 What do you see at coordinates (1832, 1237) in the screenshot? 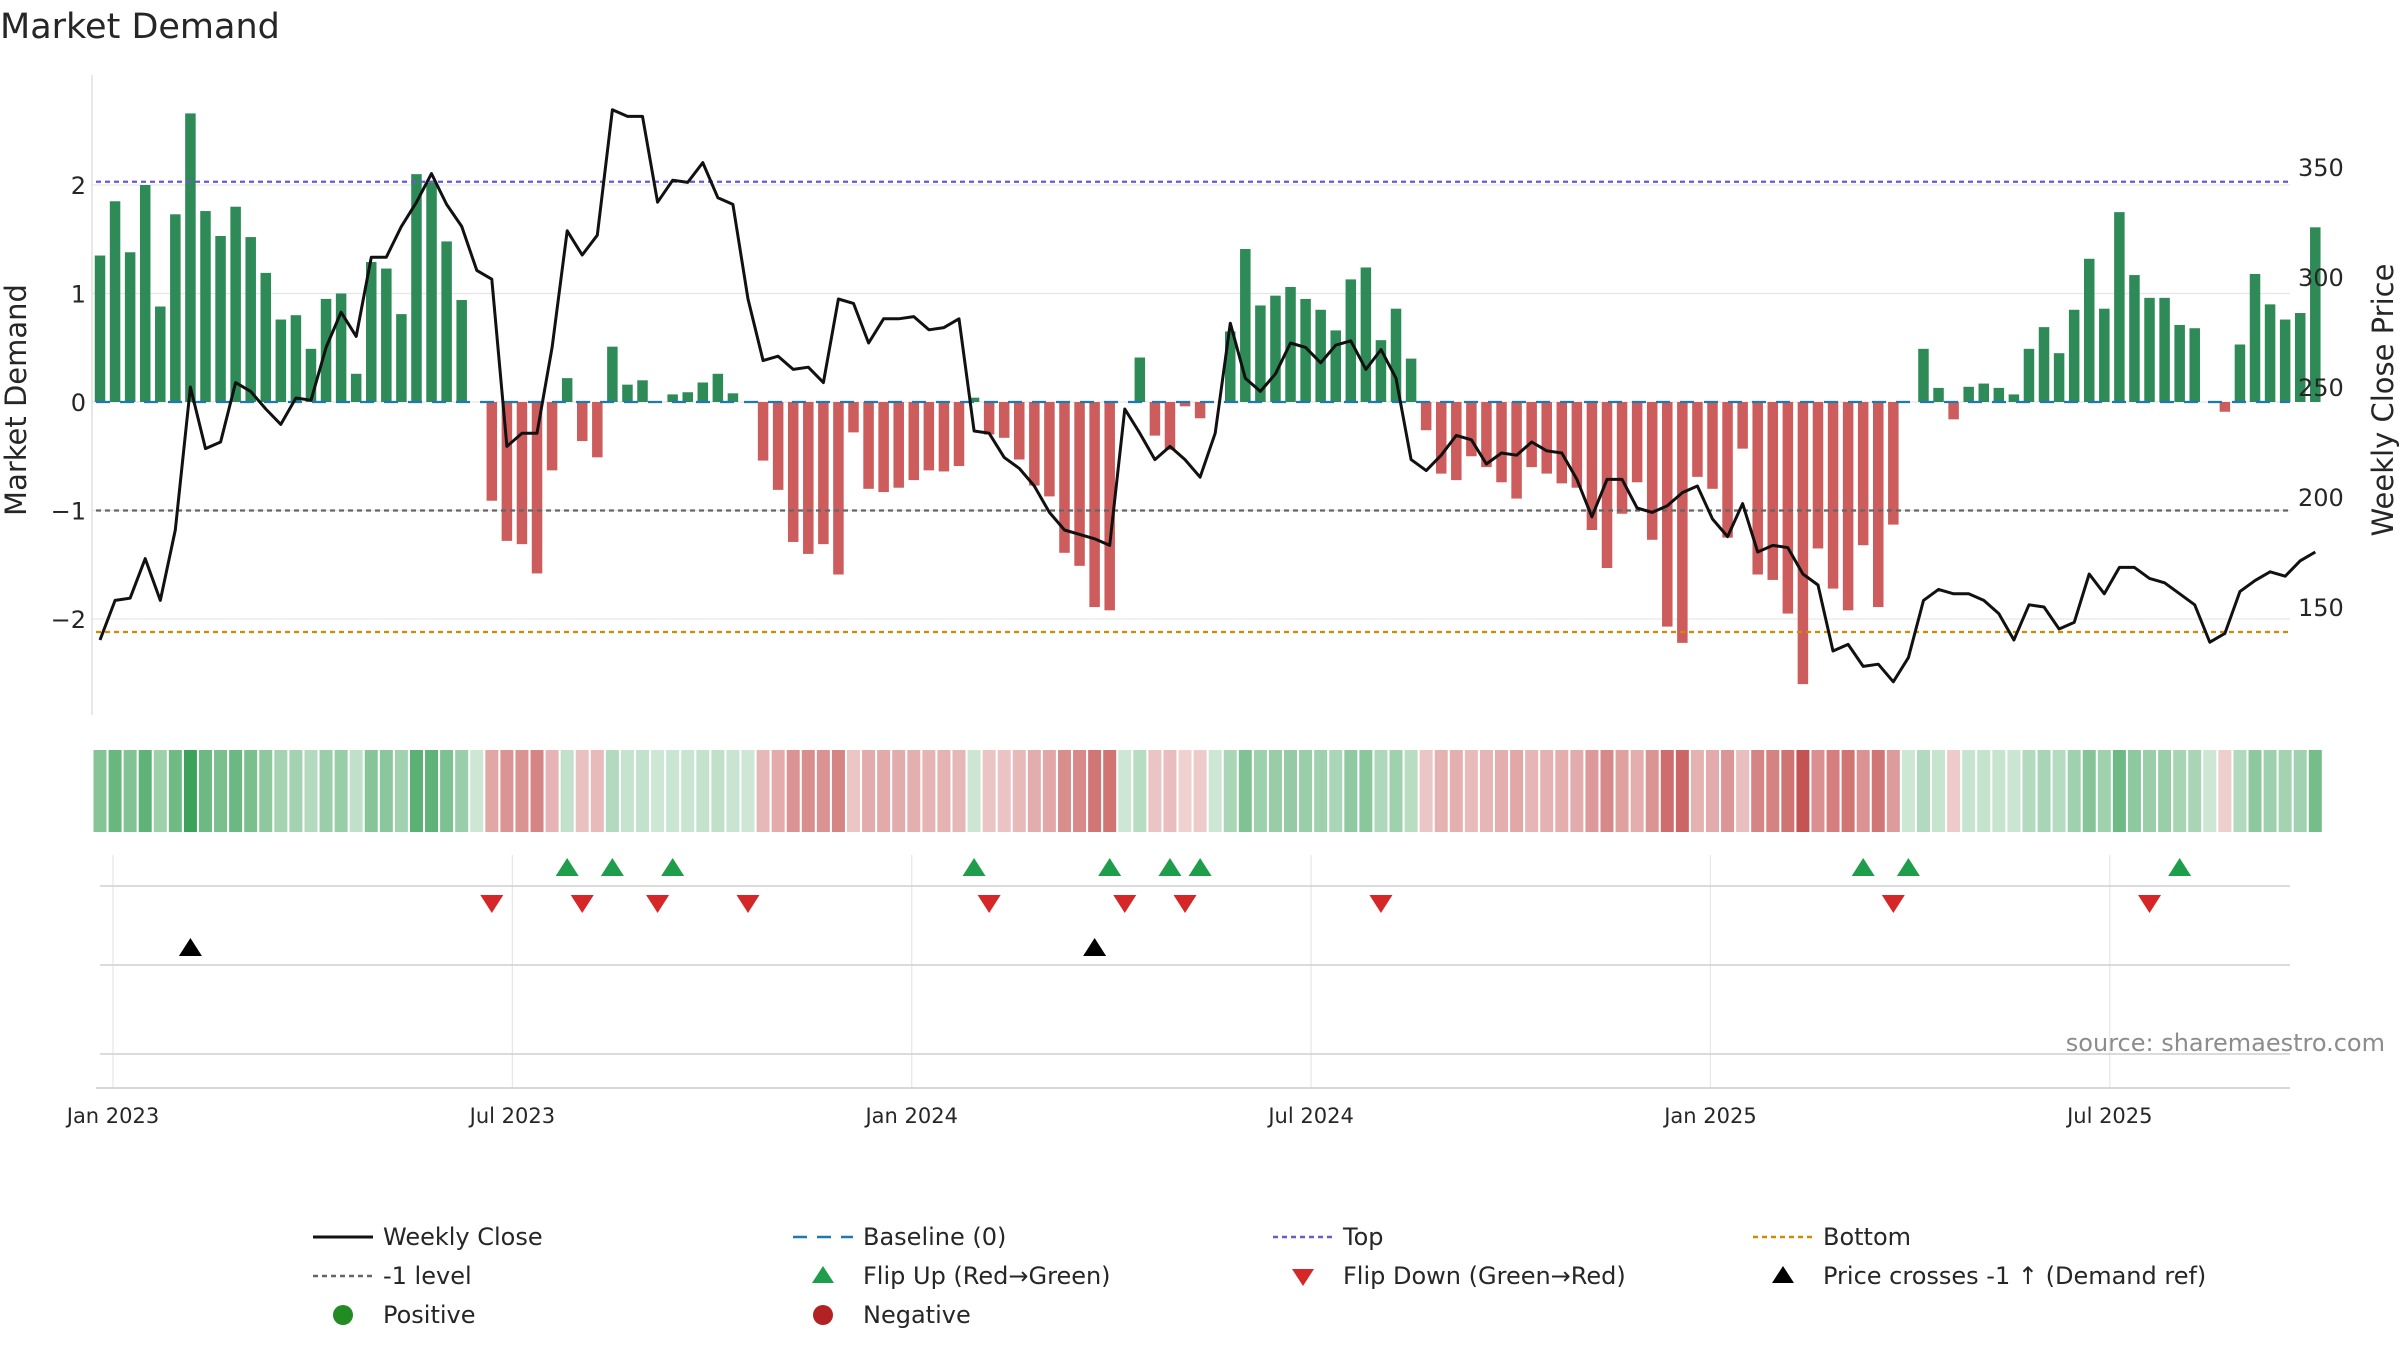
I see `legend-item: Bottom` at bounding box center [1832, 1237].